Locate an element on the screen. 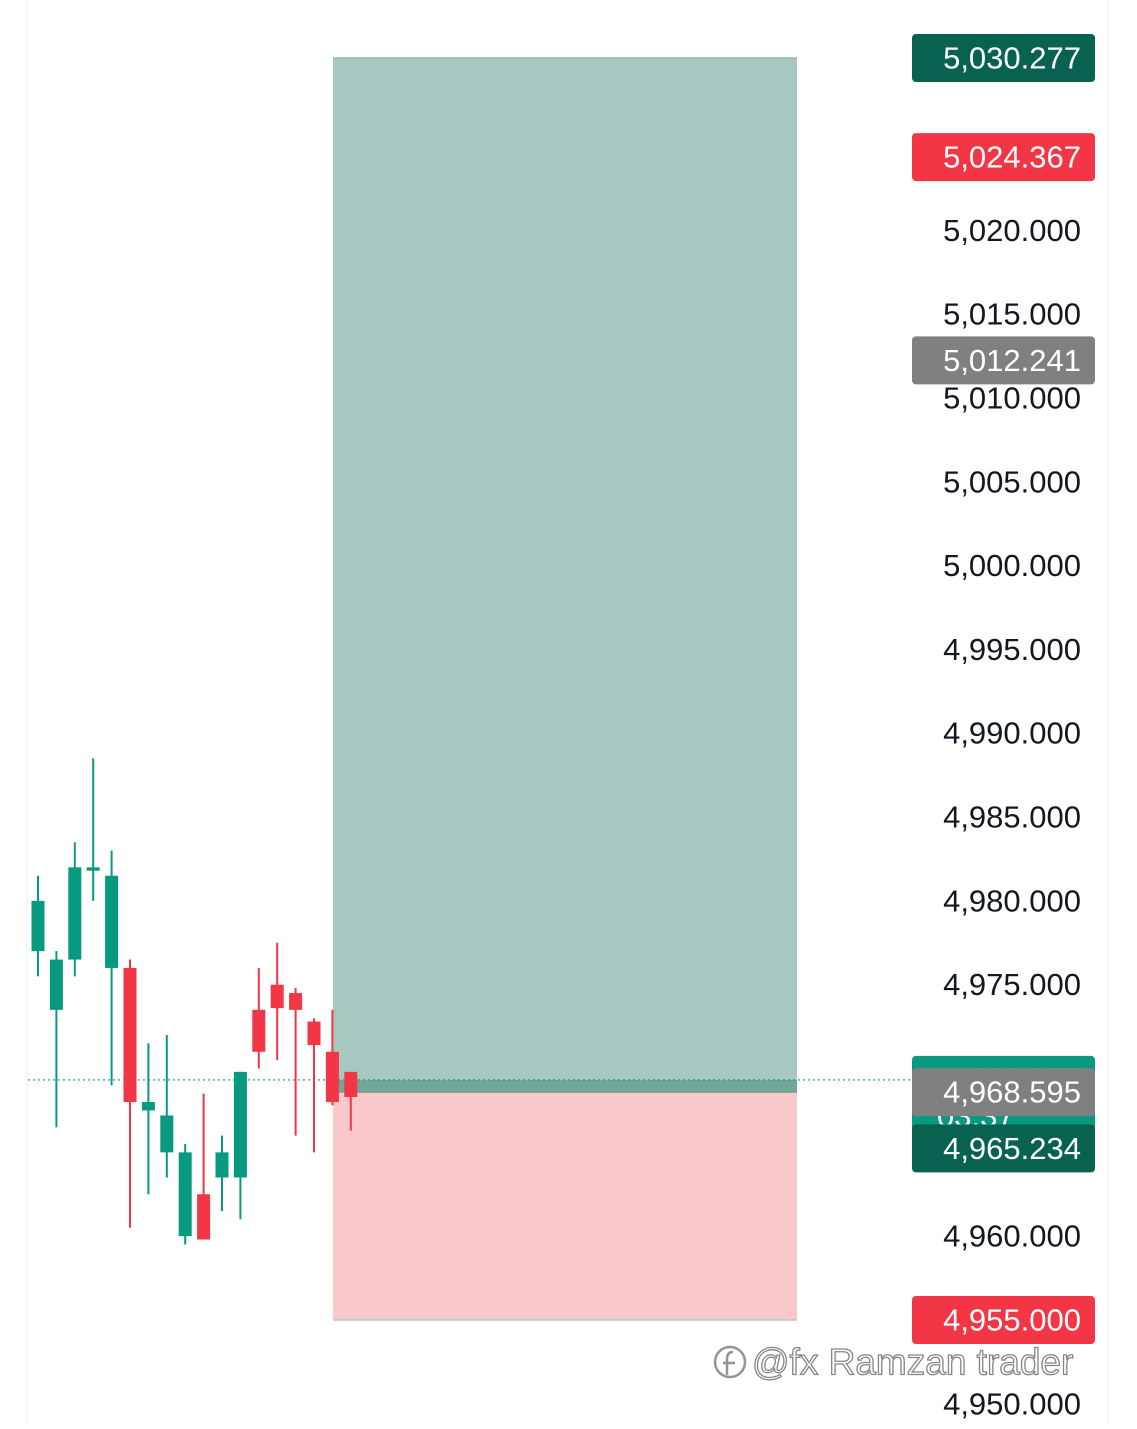 This screenshot has width=1137, height=1429. price-label: 5,024.367 is located at coordinates (1003, 157).